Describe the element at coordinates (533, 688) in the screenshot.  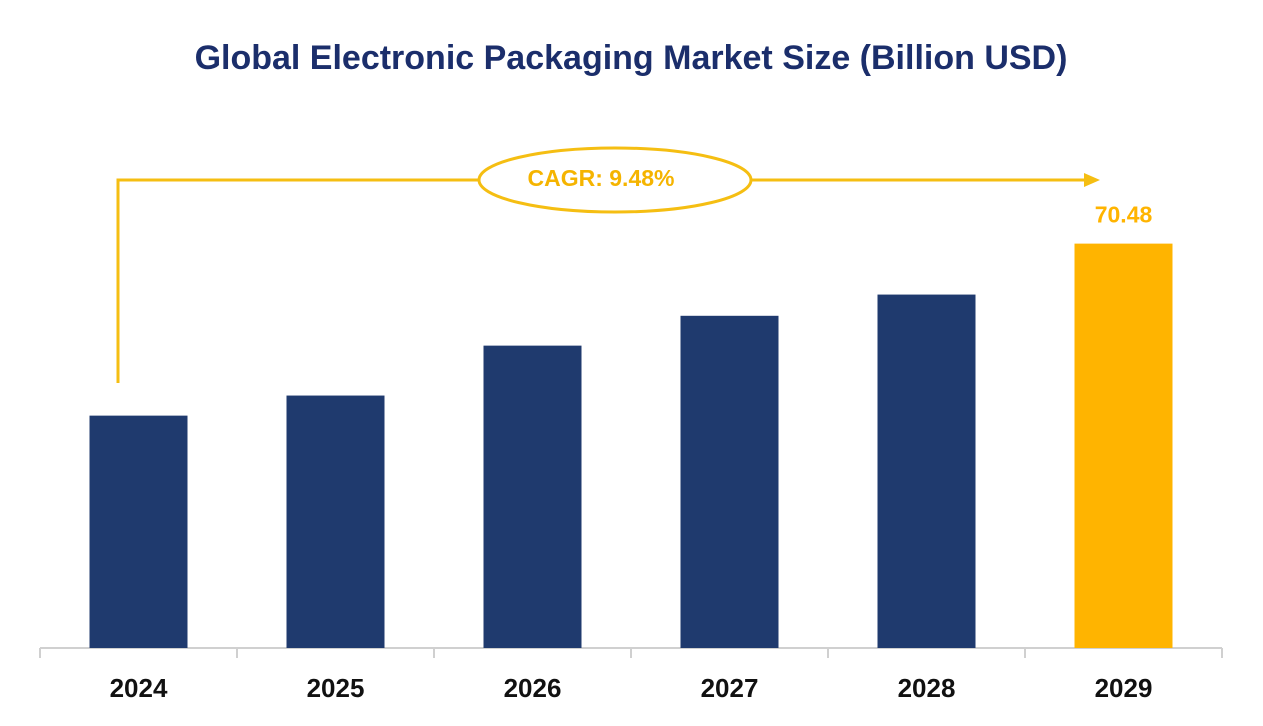
I see `x-tick-label: 2026` at that location.